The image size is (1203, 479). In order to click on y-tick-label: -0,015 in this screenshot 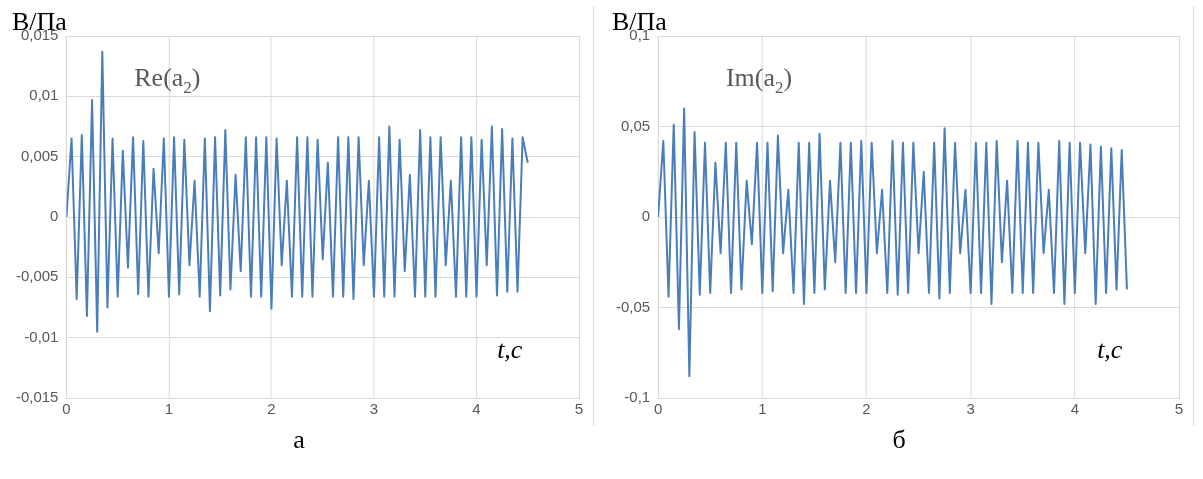, I will do `click(37, 397)`.